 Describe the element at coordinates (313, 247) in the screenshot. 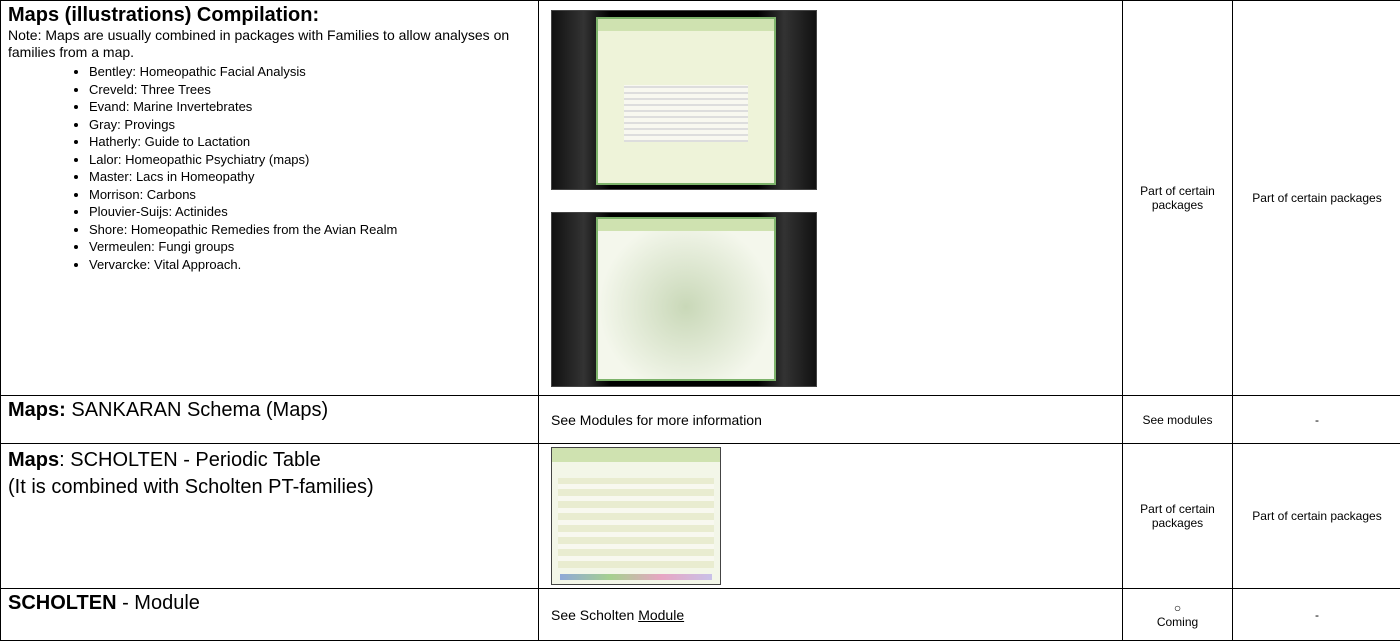

I see `map-item: Vermeulen: Fungi groups` at that location.